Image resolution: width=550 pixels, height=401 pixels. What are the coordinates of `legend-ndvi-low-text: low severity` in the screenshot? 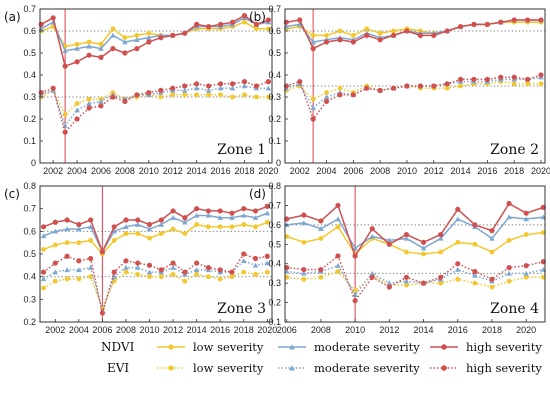 It's located at (228, 347).